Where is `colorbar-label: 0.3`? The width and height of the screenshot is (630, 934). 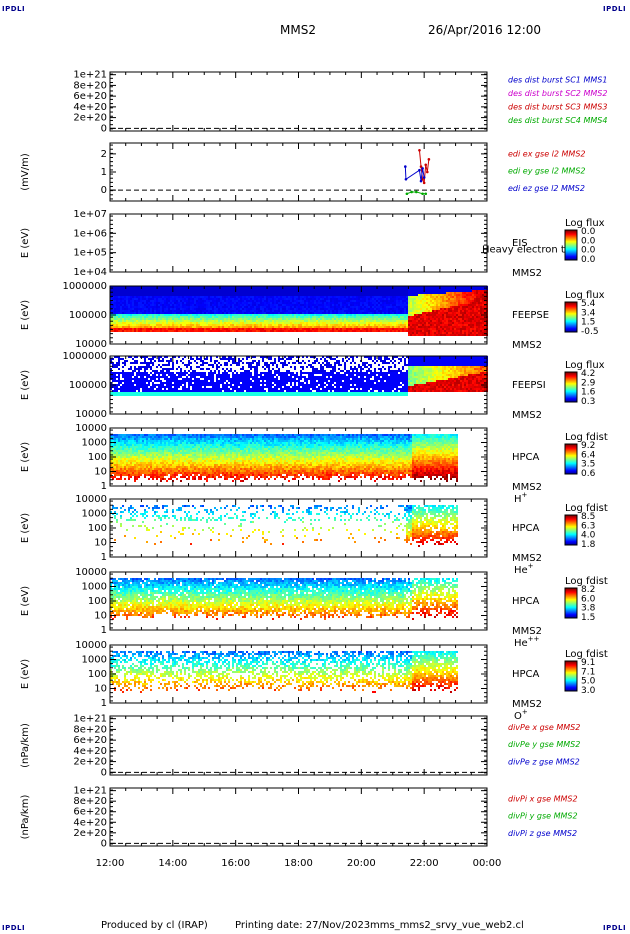
colorbar-label: 0.3 is located at coordinates (588, 402).